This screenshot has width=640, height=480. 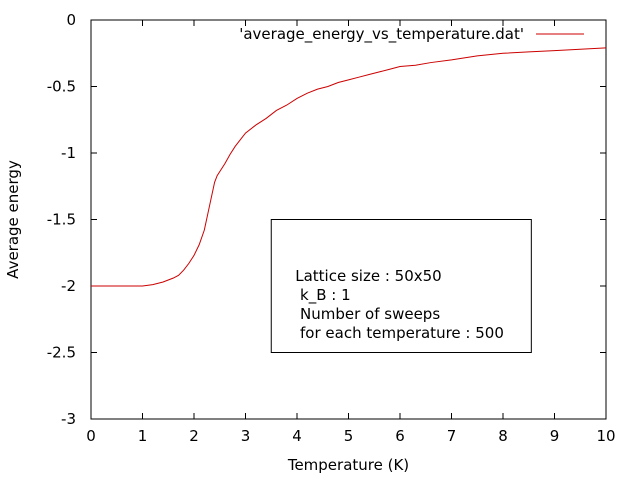 What do you see at coordinates (13, 219) in the screenshot?
I see `y-axis-label: Average energy` at bounding box center [13, 219].